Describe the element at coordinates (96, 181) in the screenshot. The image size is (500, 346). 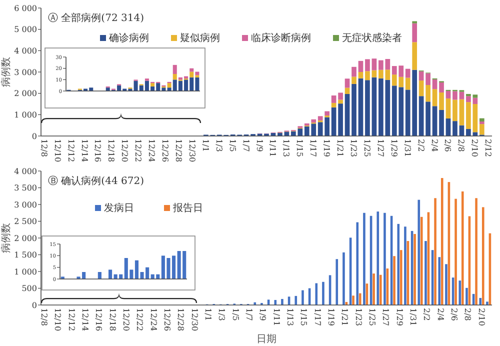
I see `text: Ⓑ 确认病例(44 672)` at that location.